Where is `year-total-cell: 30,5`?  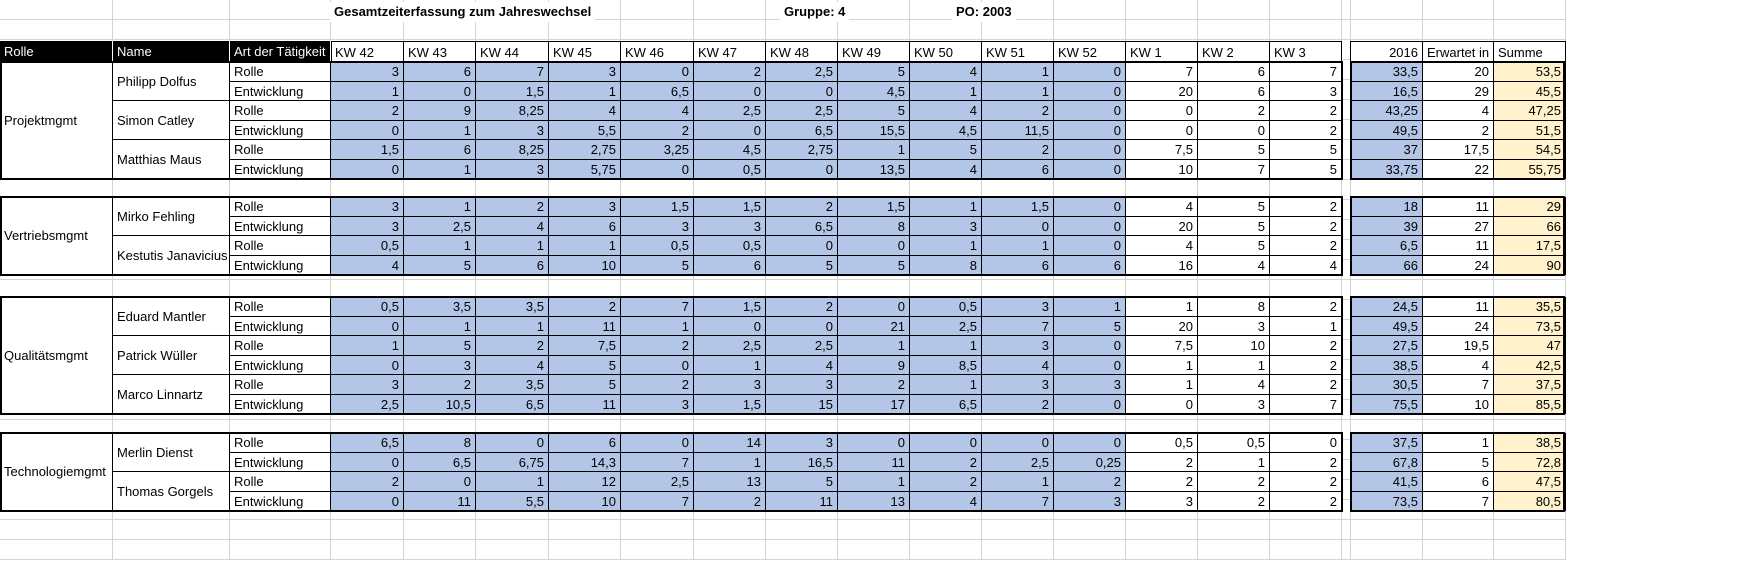 year-total-cell: 30,5 is located at coordinates (1386, 385).